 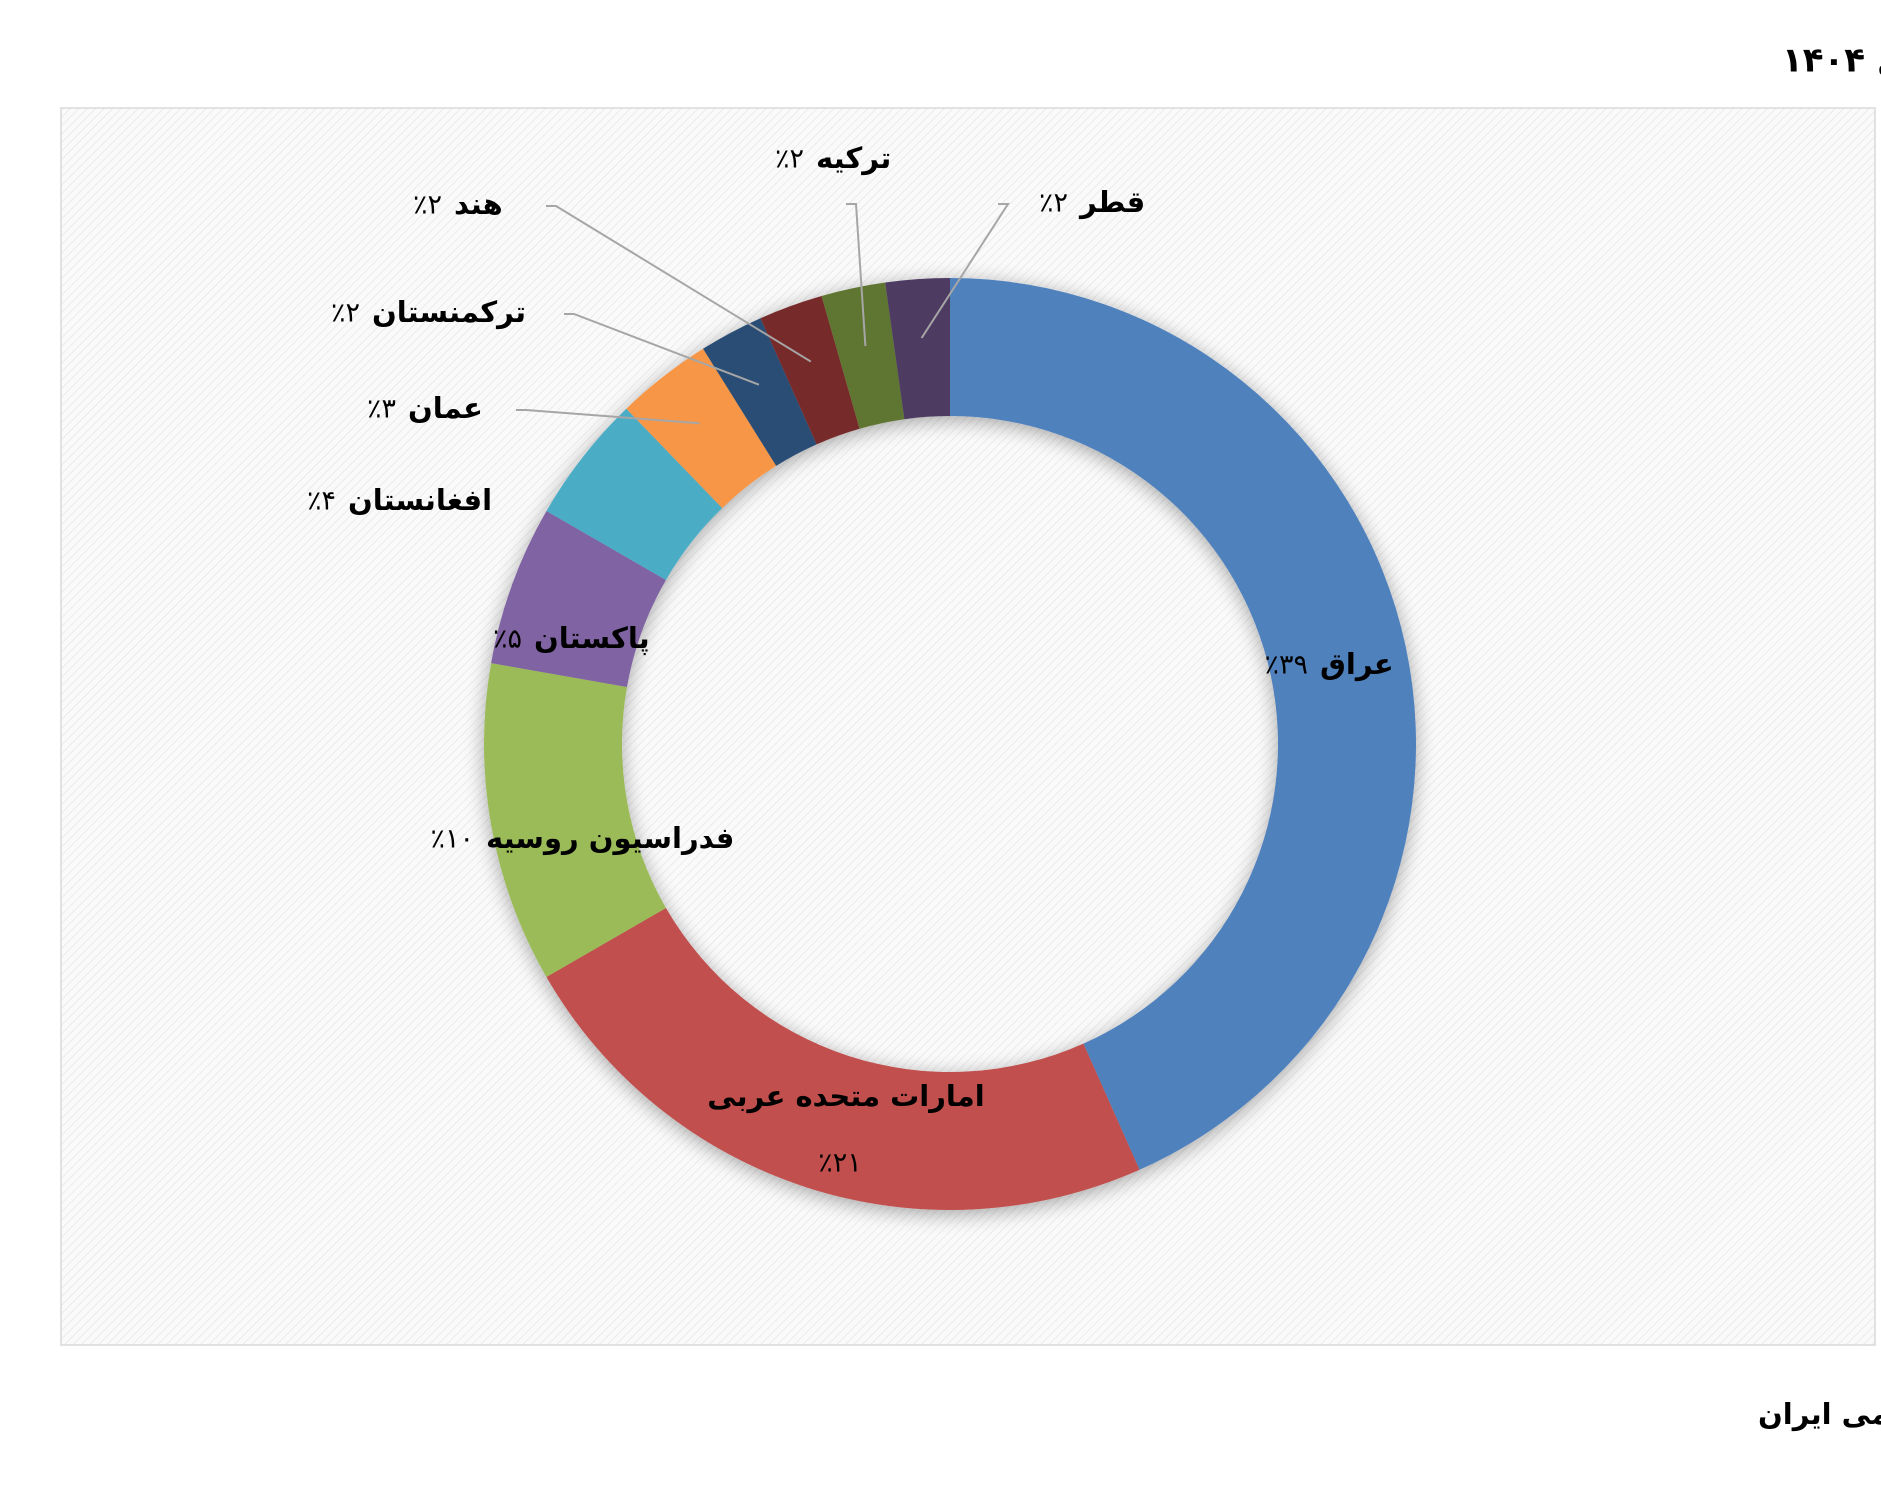 I want to click on data-label-value: ٪۵, so click(x=507, y=639).